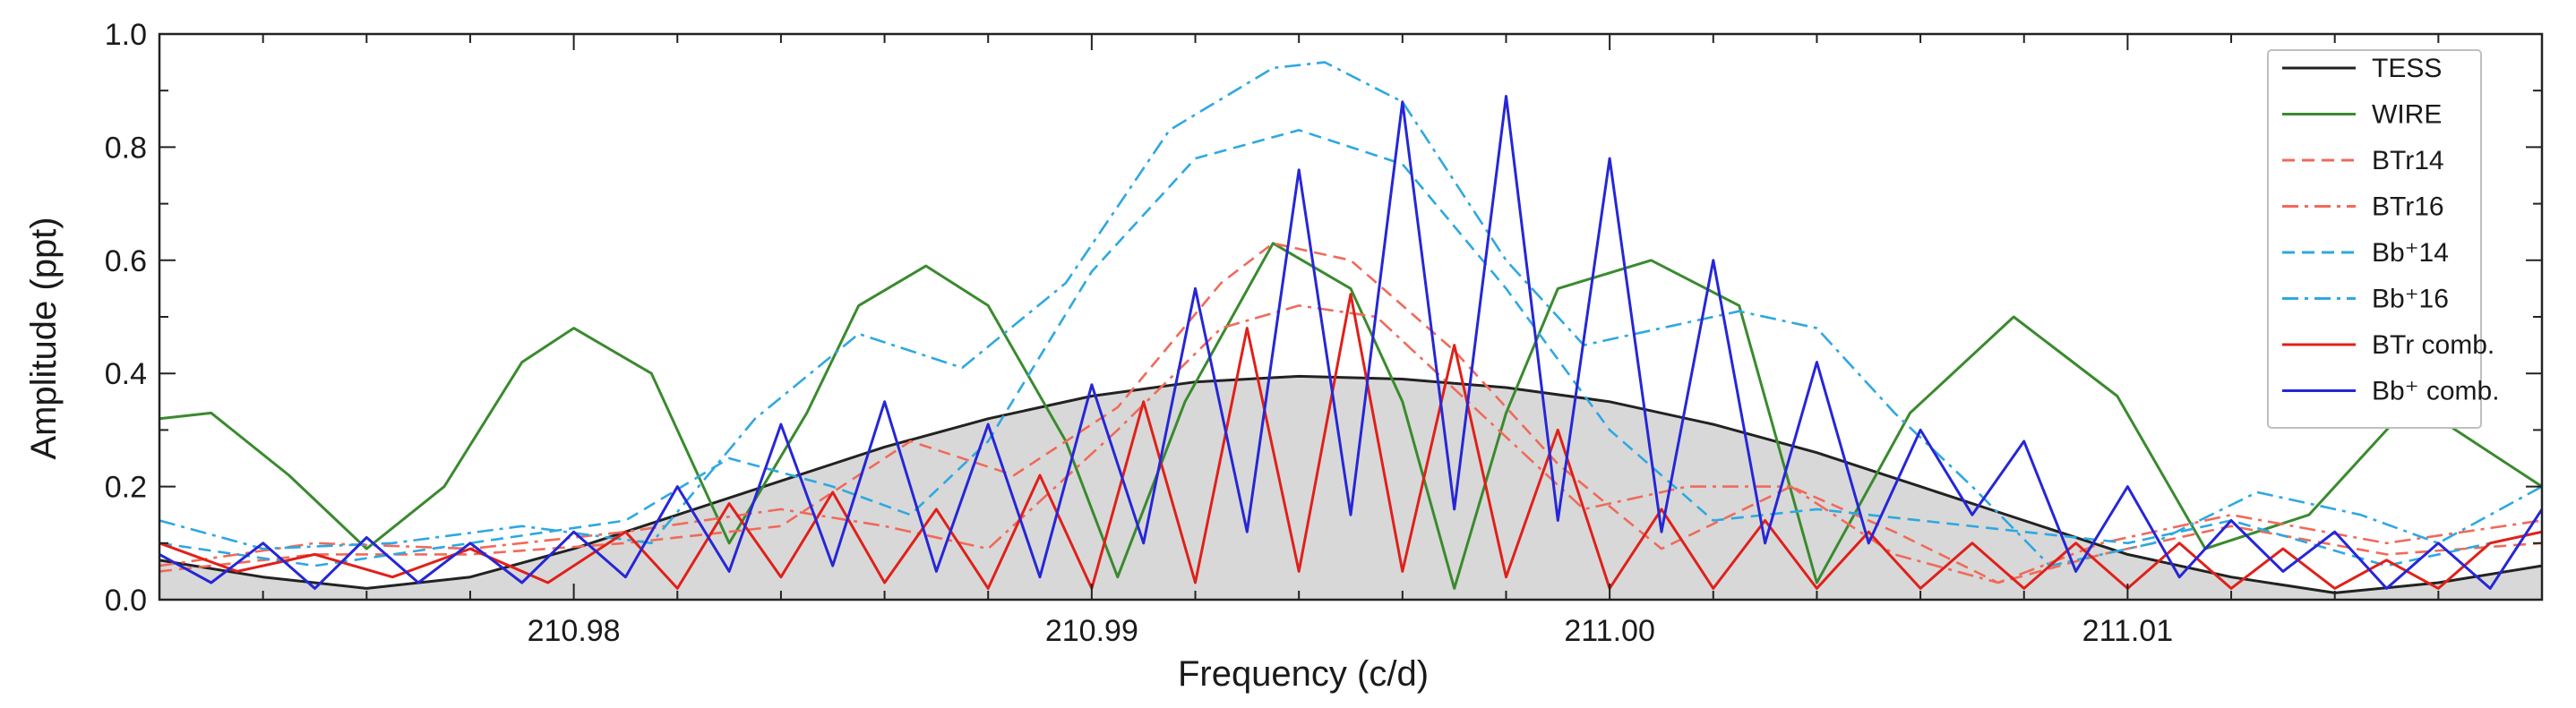 The height and width of the screenshot is (708, 2576). What do you see at coordinates (1609, 631) in the screenshot?
I see `x-tick-label: 211.00` at bounding box center [1609, 631].